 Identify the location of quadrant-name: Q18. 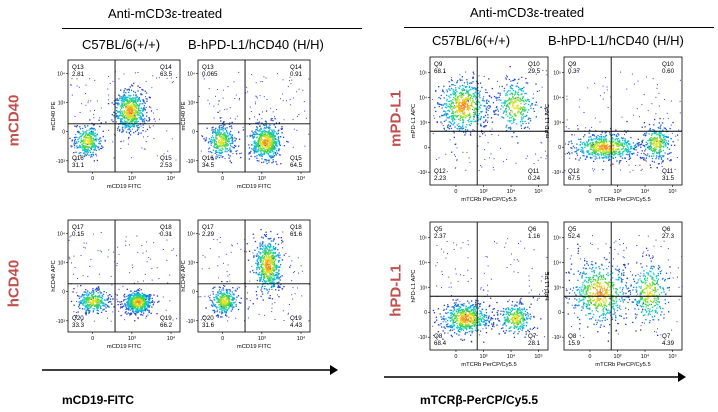
(166, 227).